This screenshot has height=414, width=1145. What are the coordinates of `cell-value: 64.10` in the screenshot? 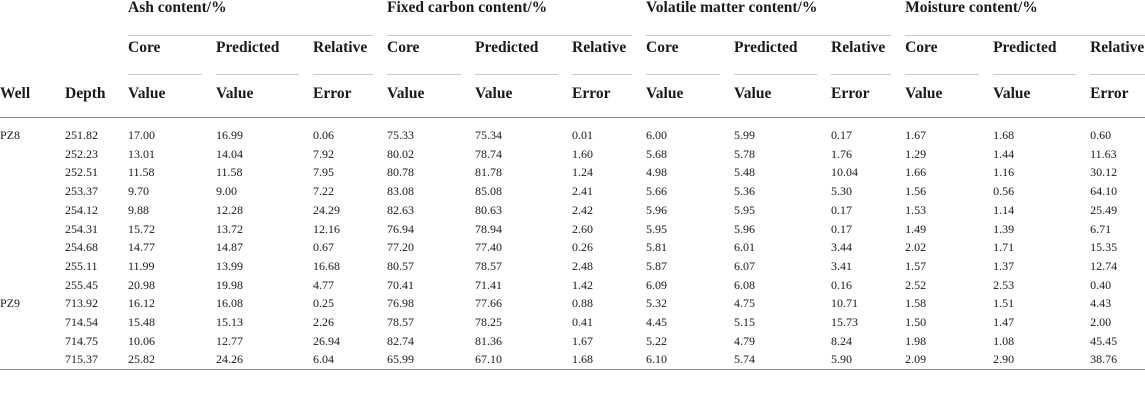 It's located at (1104, 191).